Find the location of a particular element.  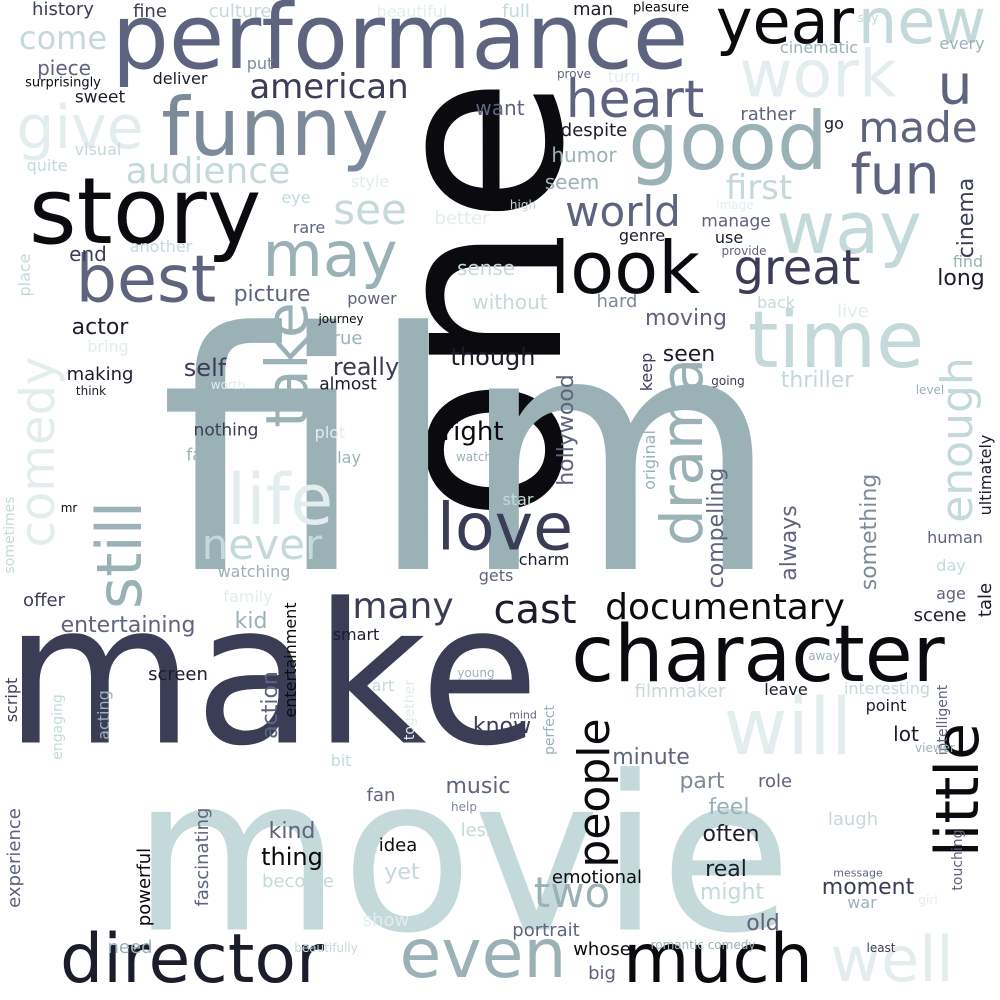

word: away is located at coordinates (824, 656).